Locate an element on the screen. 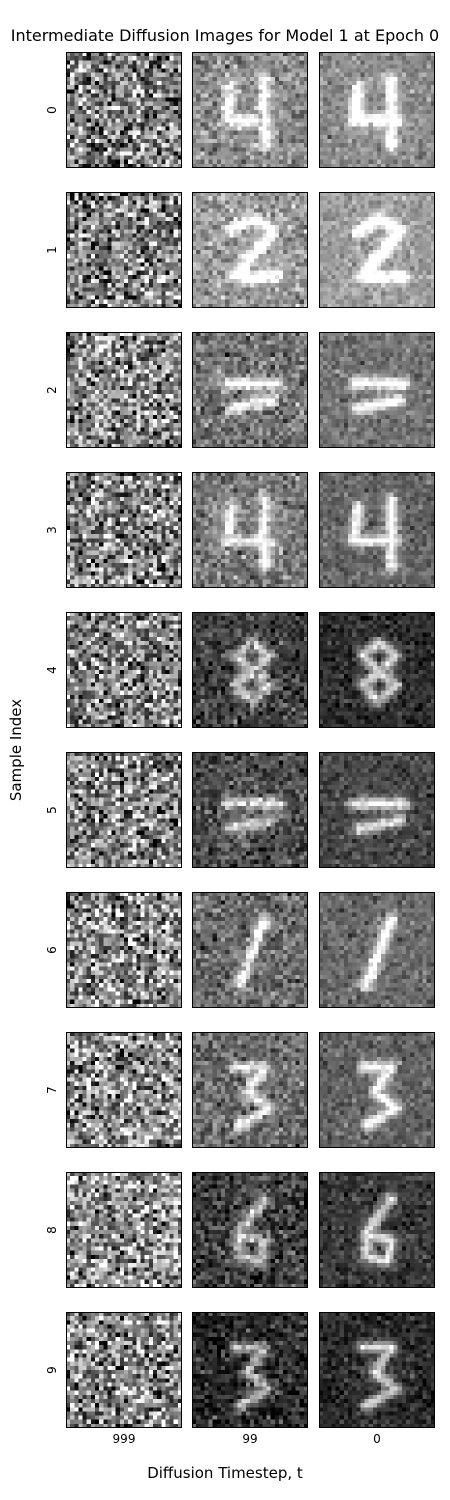 The height and width of the screenshot is (1500, 450). row-tick-label: 5 is located at coordinates (52, 810).